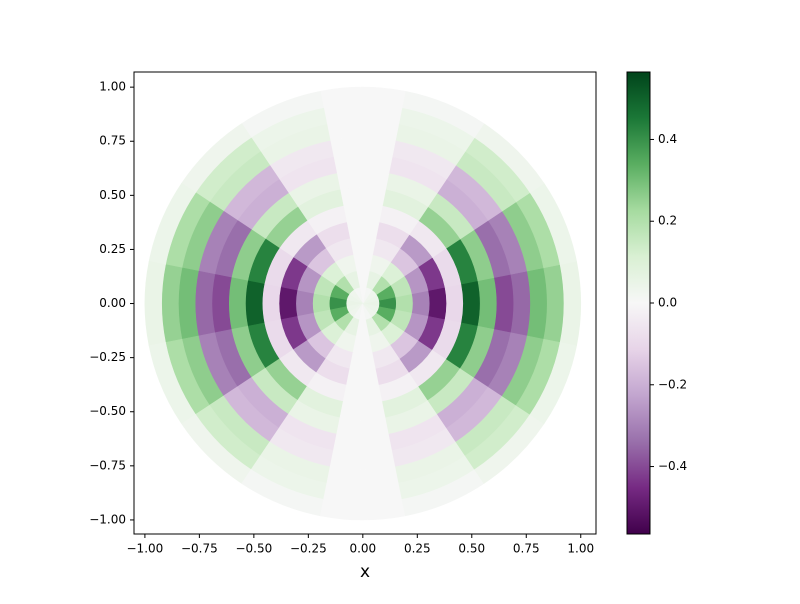 This screenshot has width=800, height=604. What do you see at coordinates (672, 384) in the screenshot?
I see `colorbar-tick-label: −0.2` at bounding box center [672, 384].